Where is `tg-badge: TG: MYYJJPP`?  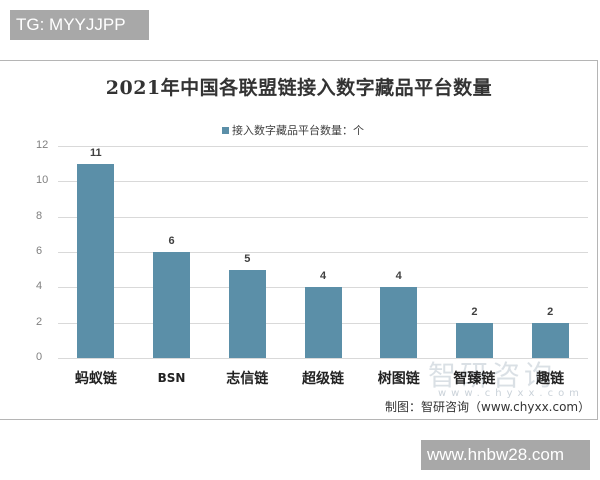
tg-badge: TG: MYYJJPP is located at coordinates (79, 25).